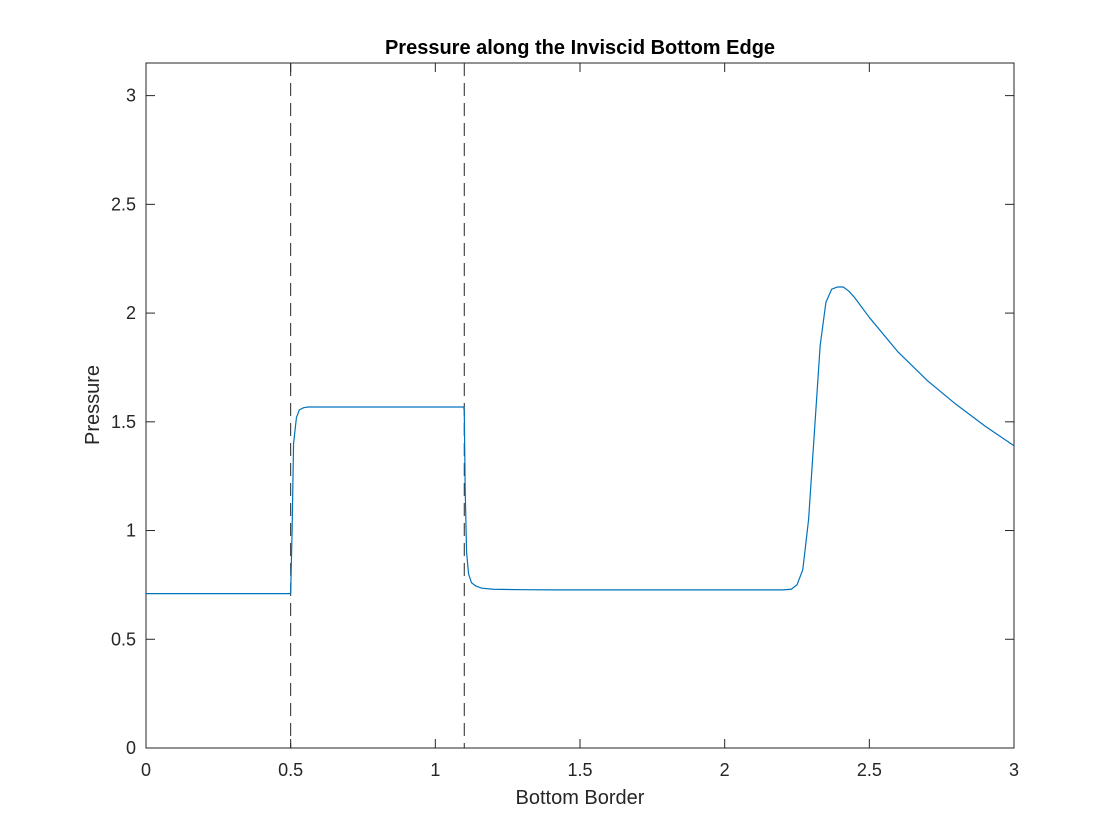  Describe the element at coordinates (580, 798) in the screenshot. I see `x-axis-label: Bottom Border` at that location.